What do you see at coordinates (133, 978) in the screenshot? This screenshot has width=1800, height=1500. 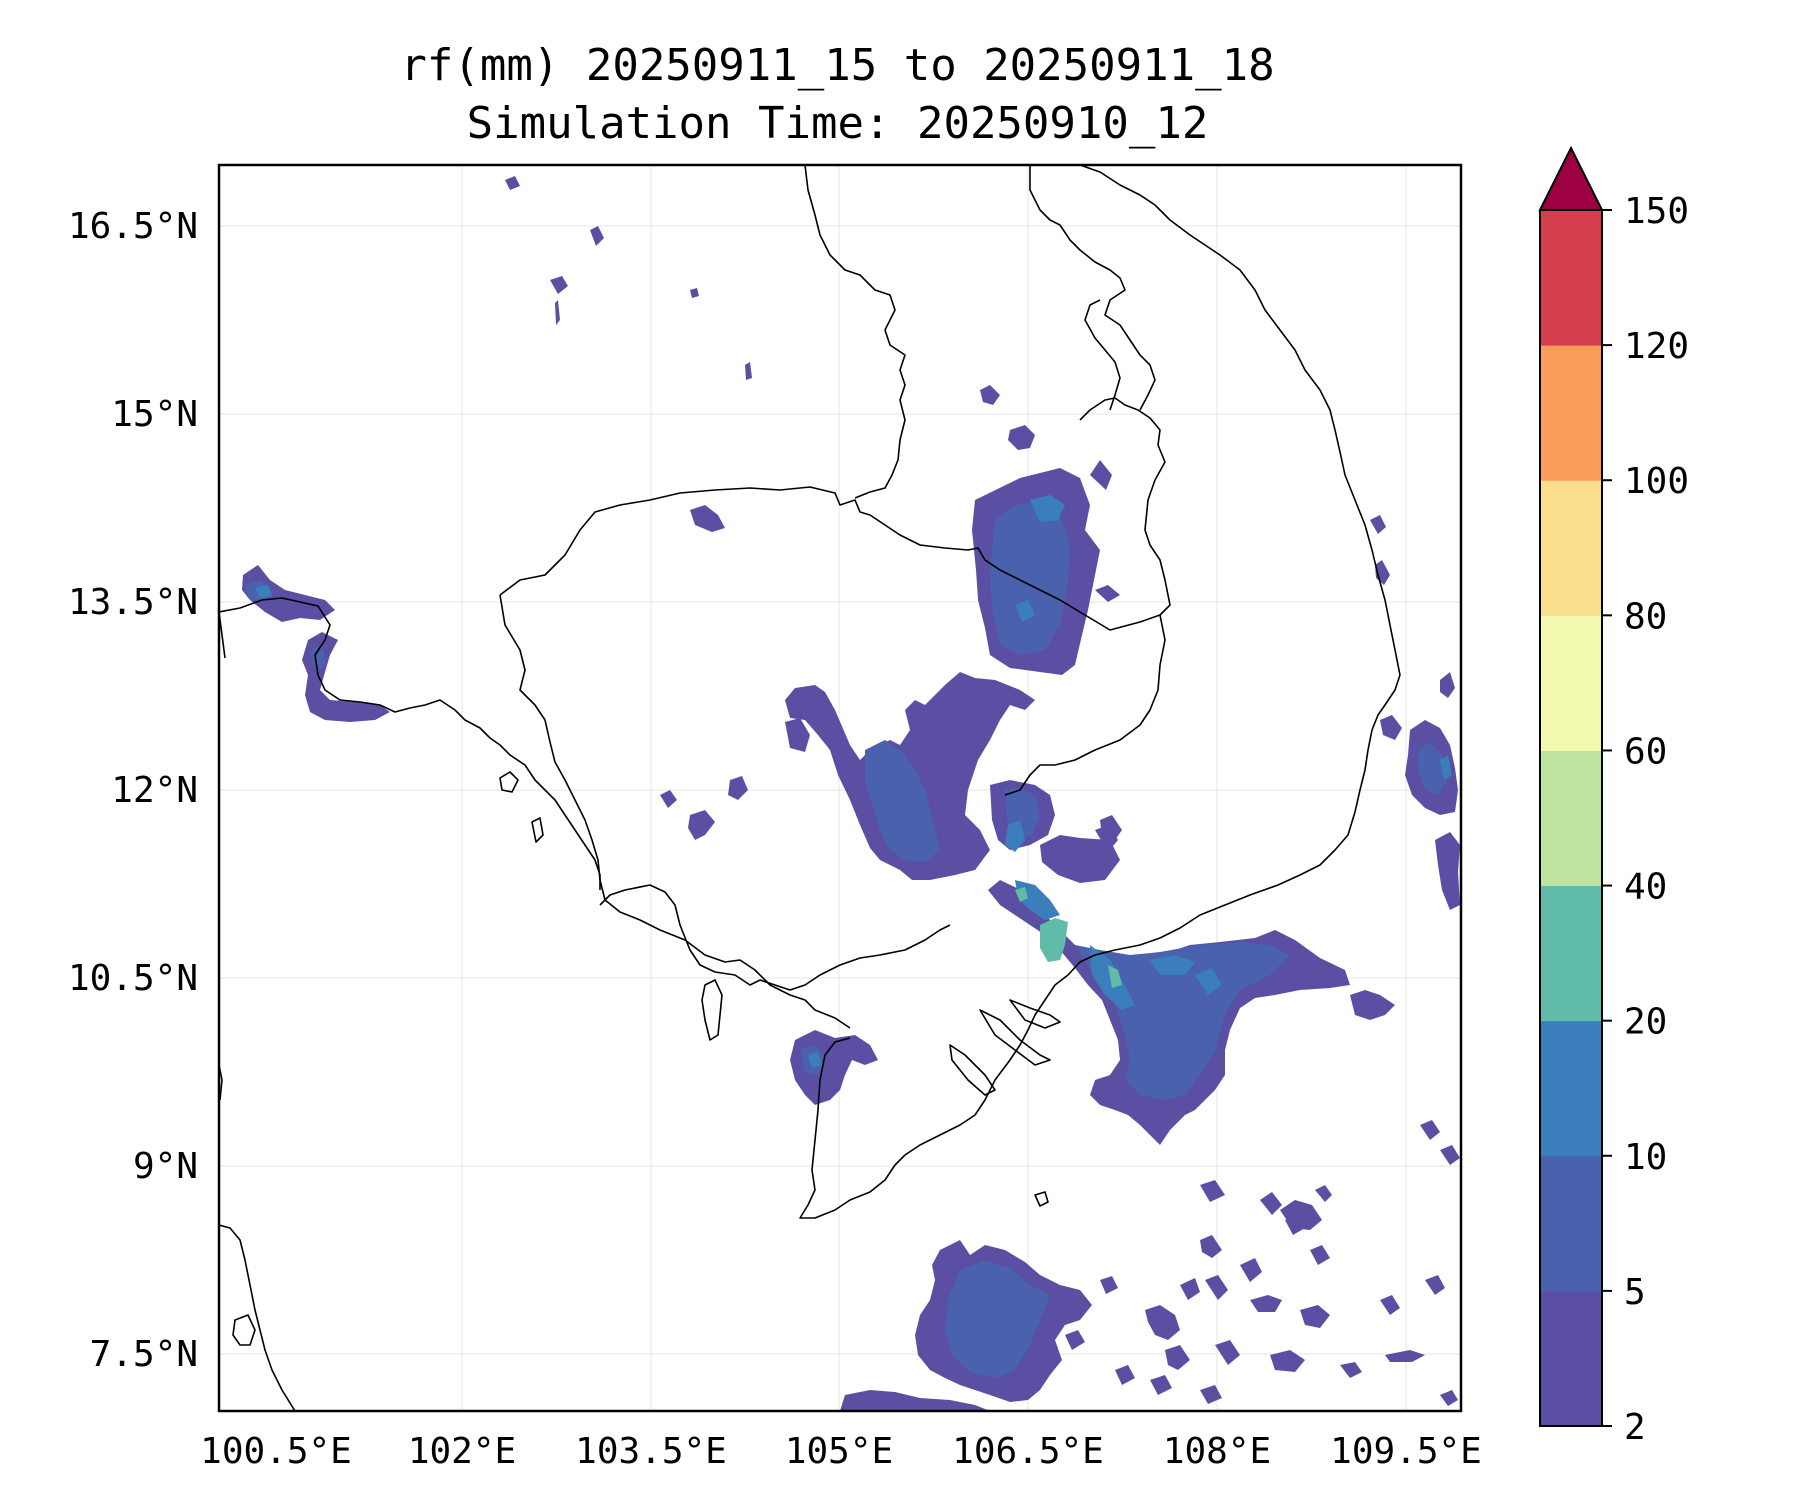 I see `lat-tick-label: 10.5°N` at bounding box center [133, 978].